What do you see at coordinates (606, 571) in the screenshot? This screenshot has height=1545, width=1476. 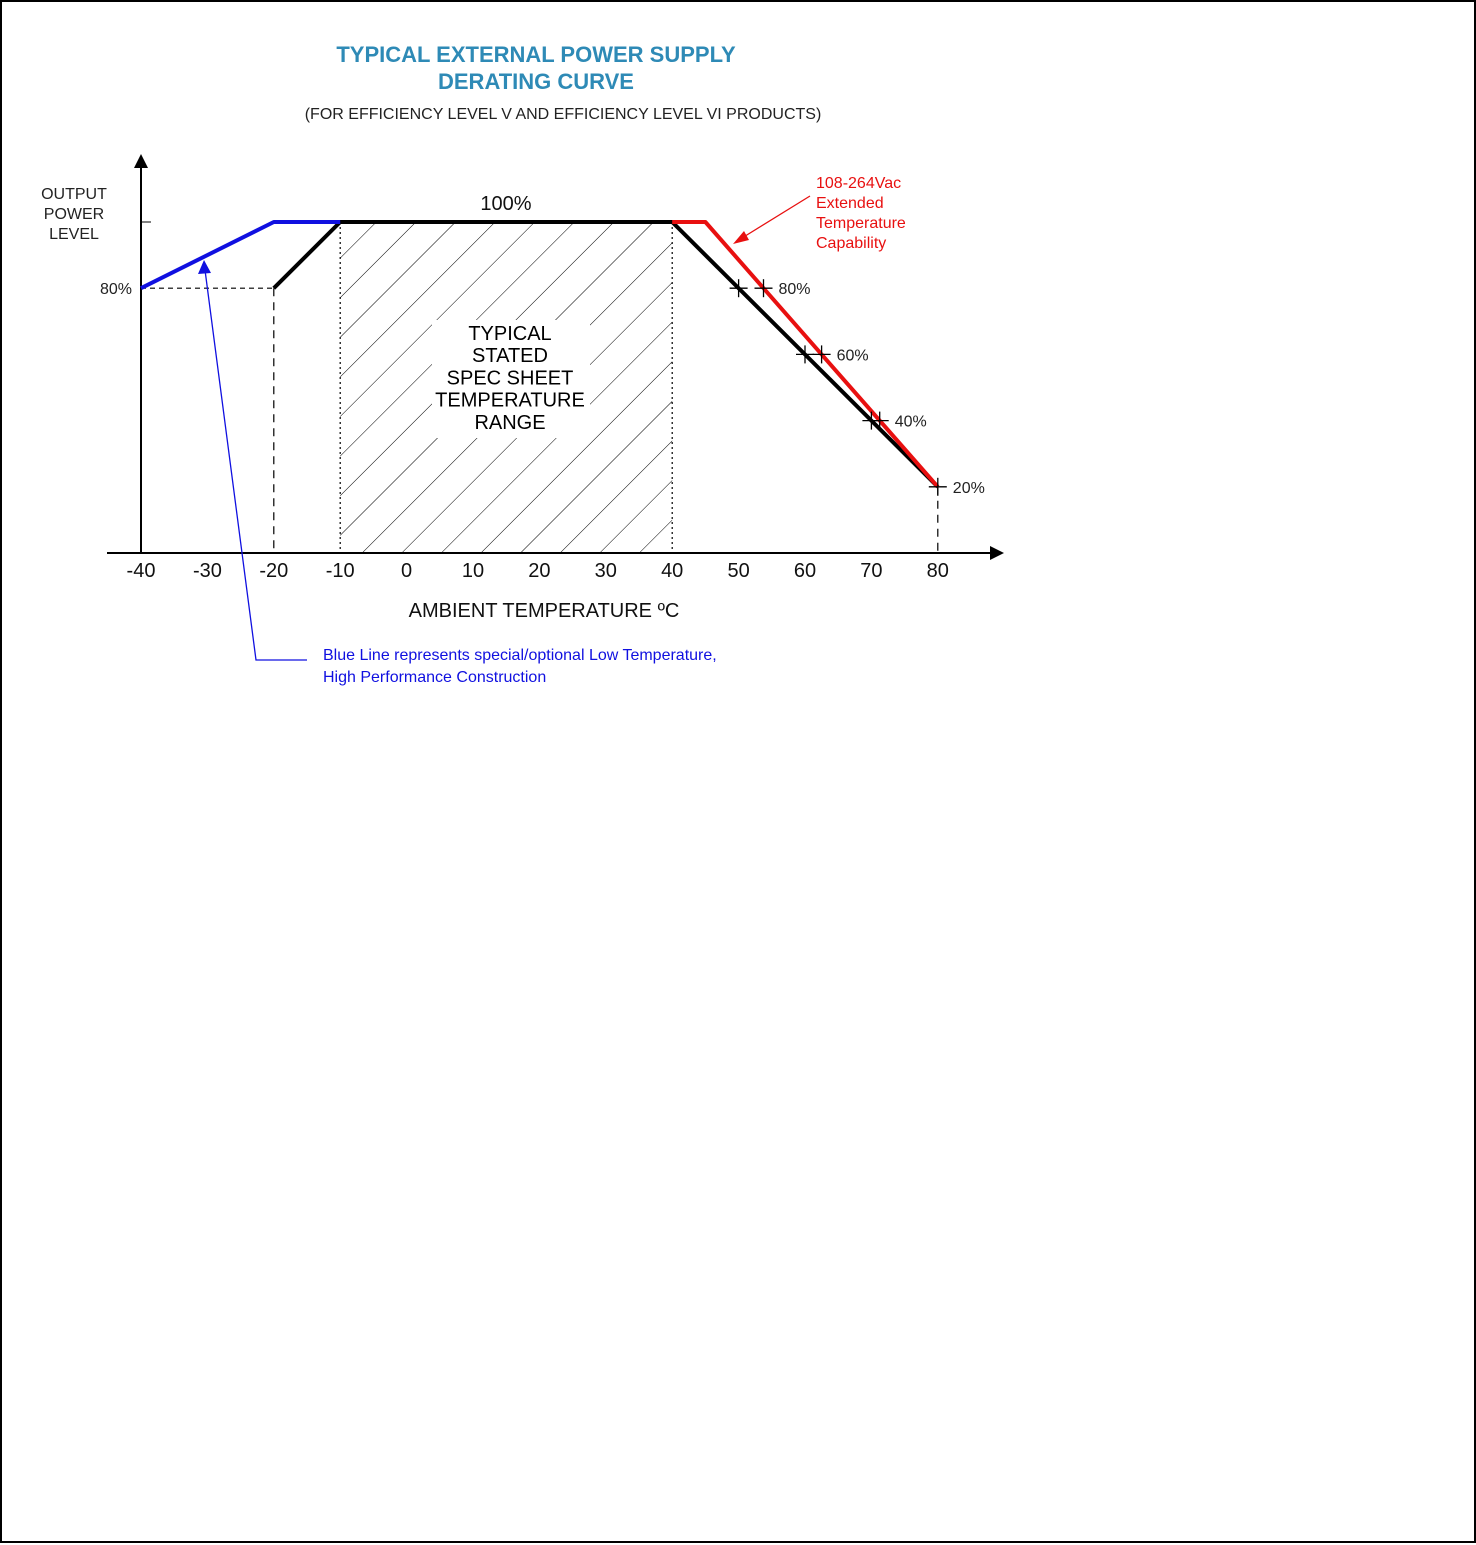 I see `x-tick-label: 30` at bounding box center [606, 571].